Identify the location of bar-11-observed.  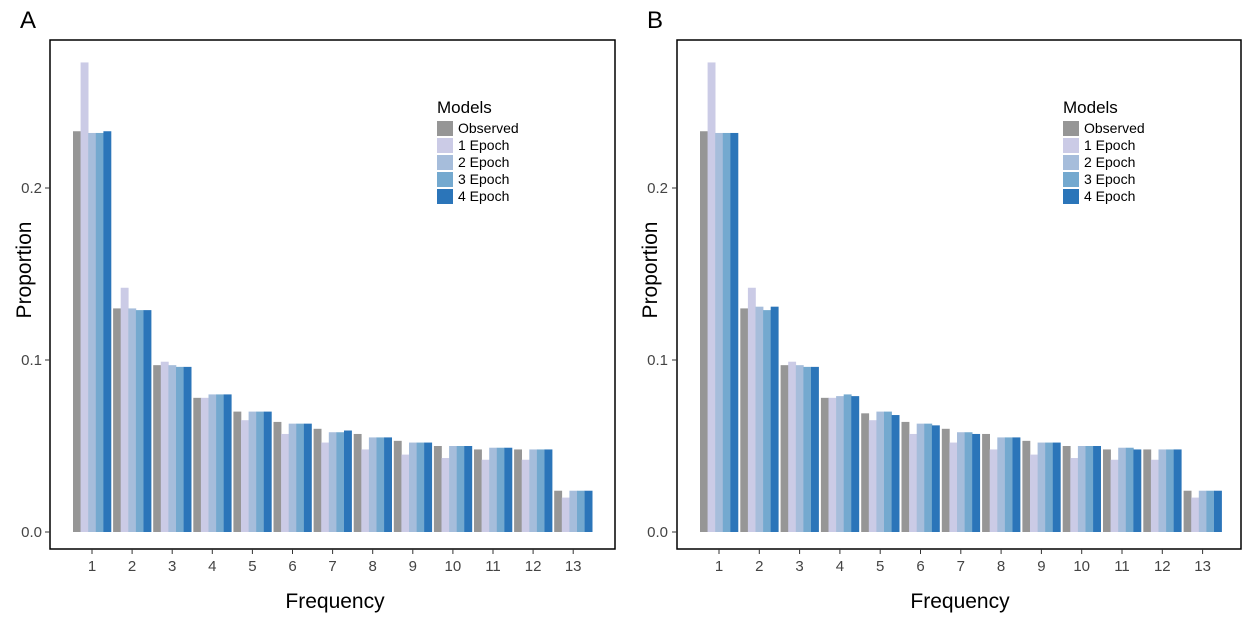
(478, 490).